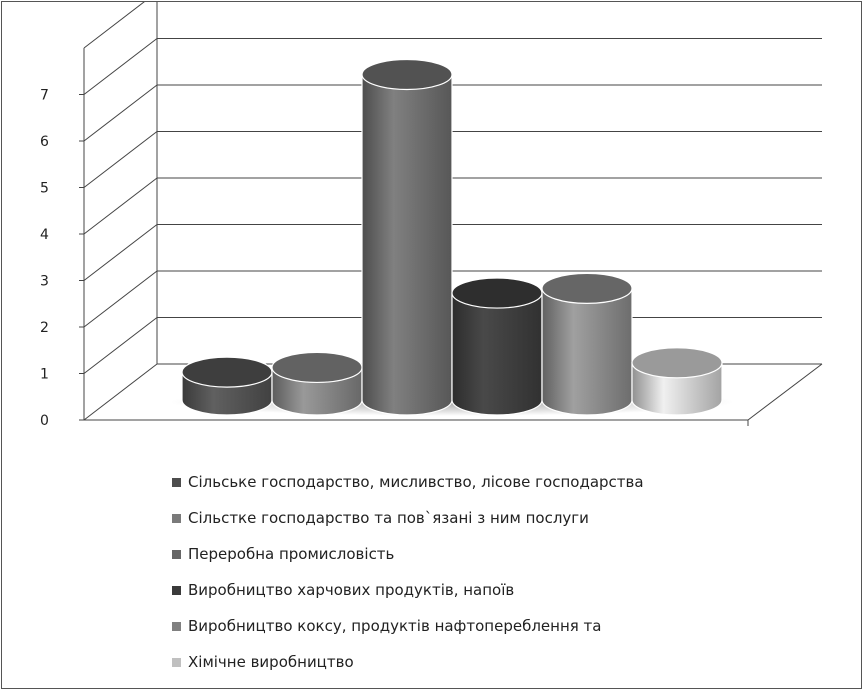  I want to click on y-tick-label: 0, so click(44, 421).